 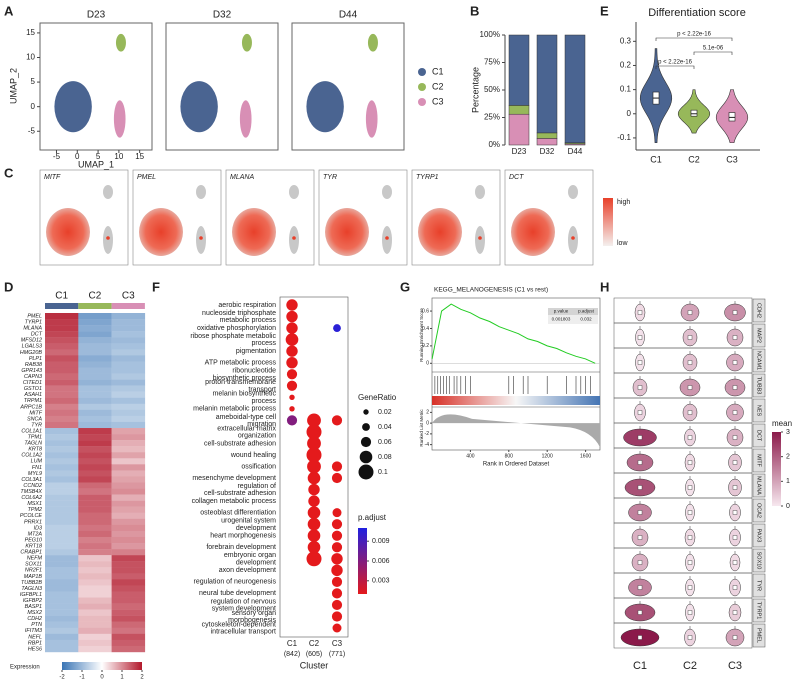 I want to click on cluster-cloud, so click(x=371, y=119).